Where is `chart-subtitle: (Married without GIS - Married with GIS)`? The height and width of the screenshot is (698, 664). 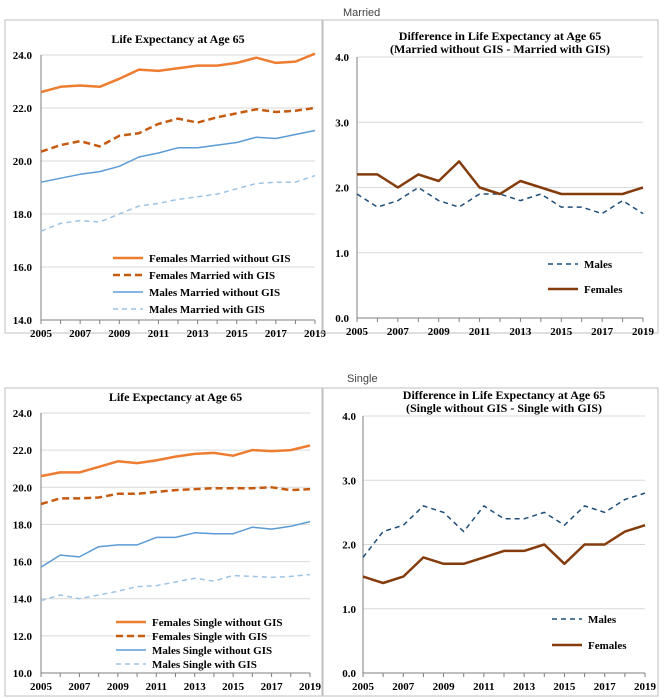 chart-subtitle: (Married without GIS - Married with GIS) is located at coordinates (500, 49).